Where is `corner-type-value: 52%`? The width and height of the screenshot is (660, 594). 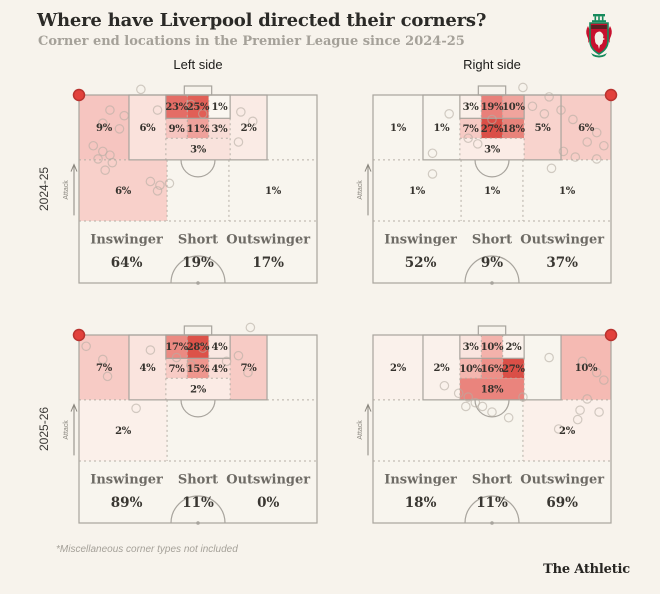
corner-type-value: 52% is located at coordinates (421, 263).